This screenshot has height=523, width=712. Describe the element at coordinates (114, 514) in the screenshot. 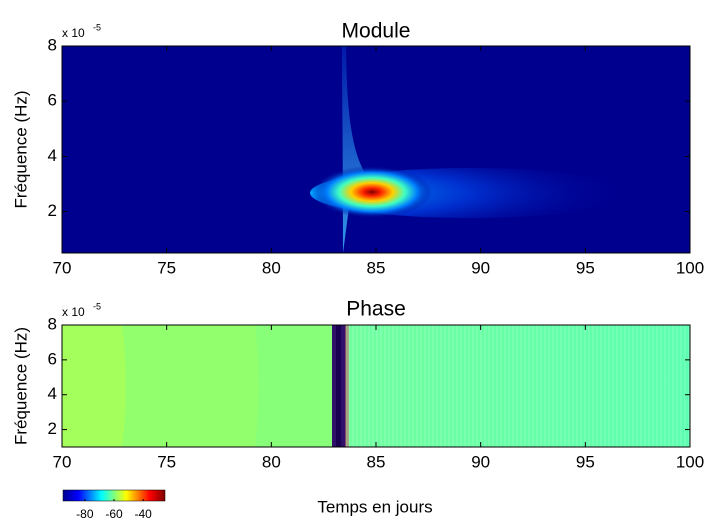

I see `colorbar-tick-label: -60` at that location.